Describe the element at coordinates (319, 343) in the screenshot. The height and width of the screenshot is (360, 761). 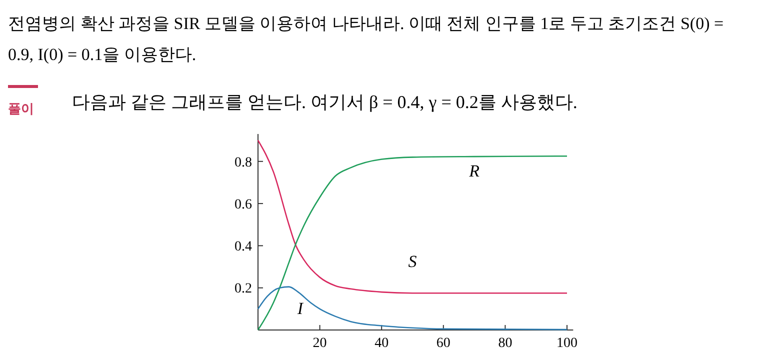
I see `x-tick-label: 20` at that location.